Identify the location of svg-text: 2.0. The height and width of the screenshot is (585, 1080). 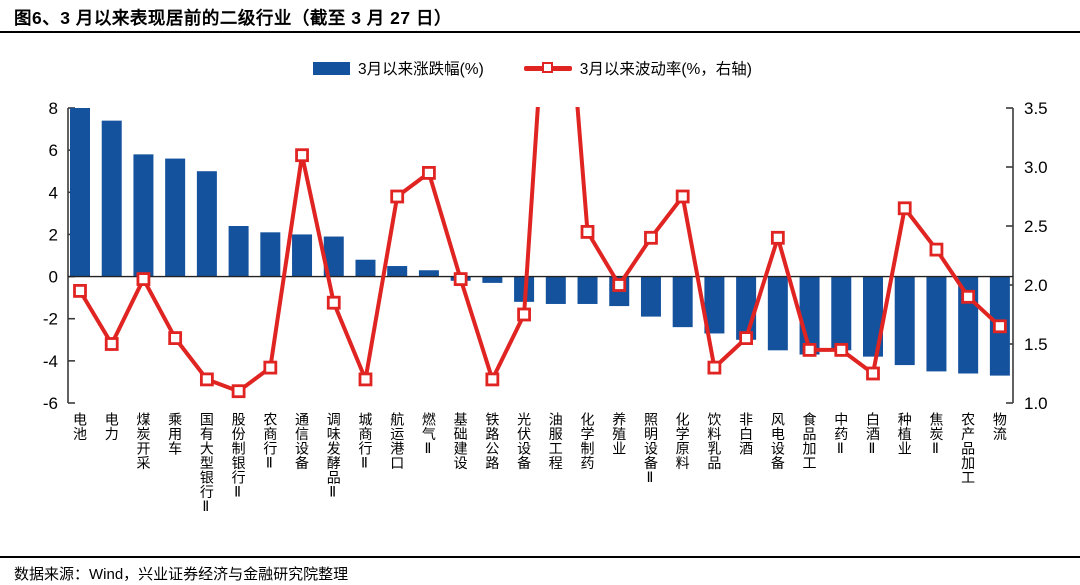
(1036, 285).